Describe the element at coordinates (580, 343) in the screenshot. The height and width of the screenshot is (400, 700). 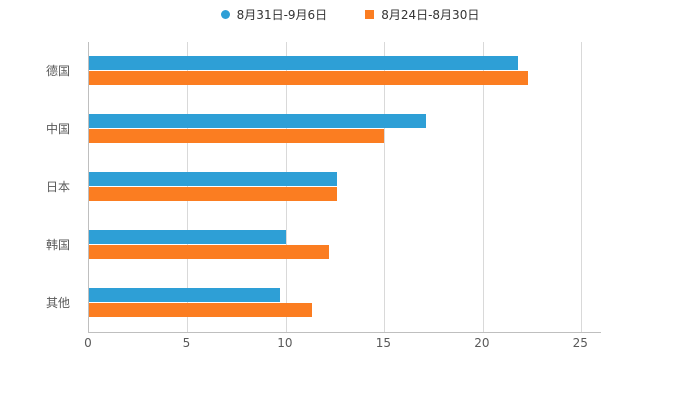
I see `x-tick-label: 25` at that location.